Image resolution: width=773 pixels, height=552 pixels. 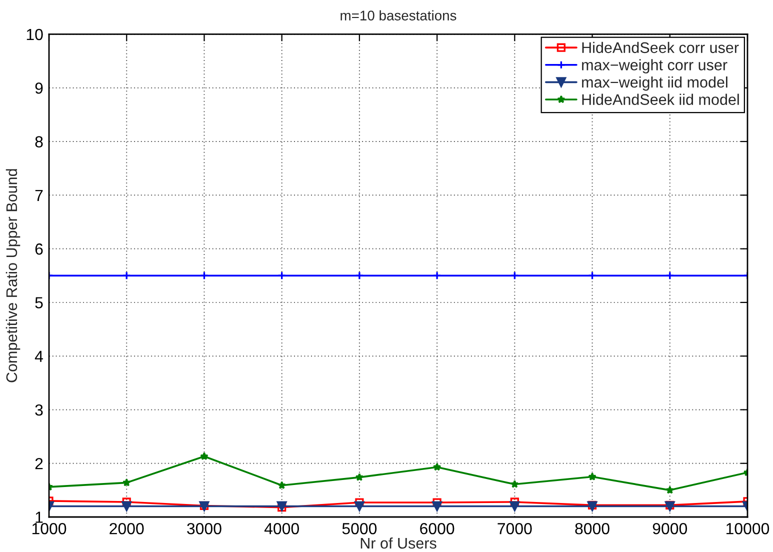 I want to click on chart-title: m=10 basestations, so click(x=398, y=15).